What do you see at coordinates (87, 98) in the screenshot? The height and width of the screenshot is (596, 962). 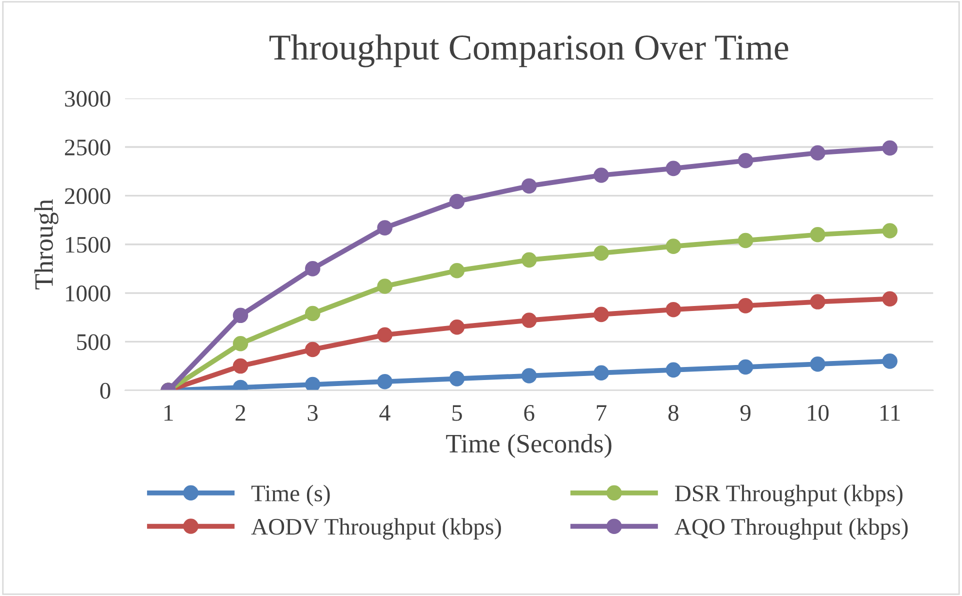 I see `y-tick-label: 3000` at bounding box center [87, 98].